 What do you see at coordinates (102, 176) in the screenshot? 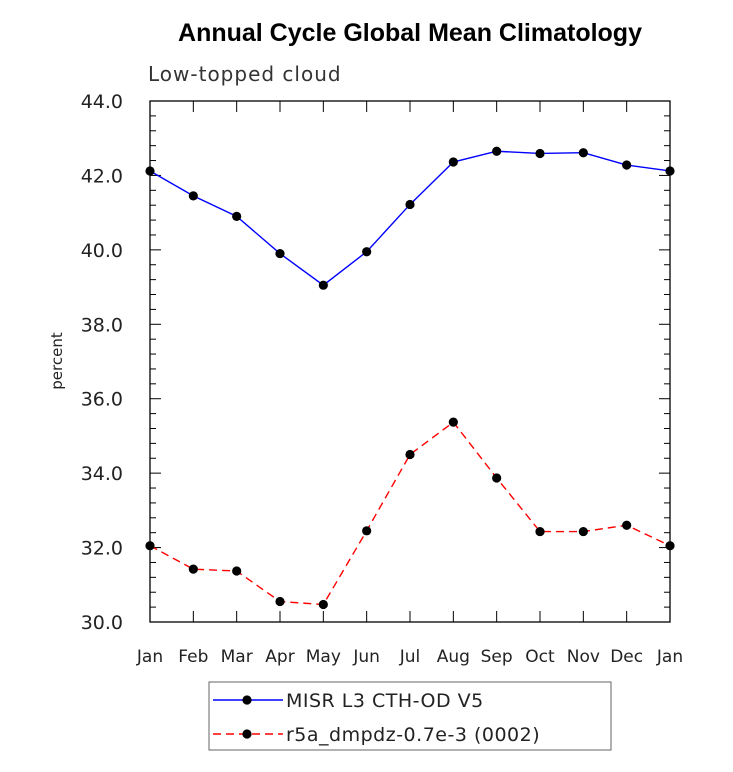
I see `y-tick-label: 42.0` at bounding box center [102, 176].